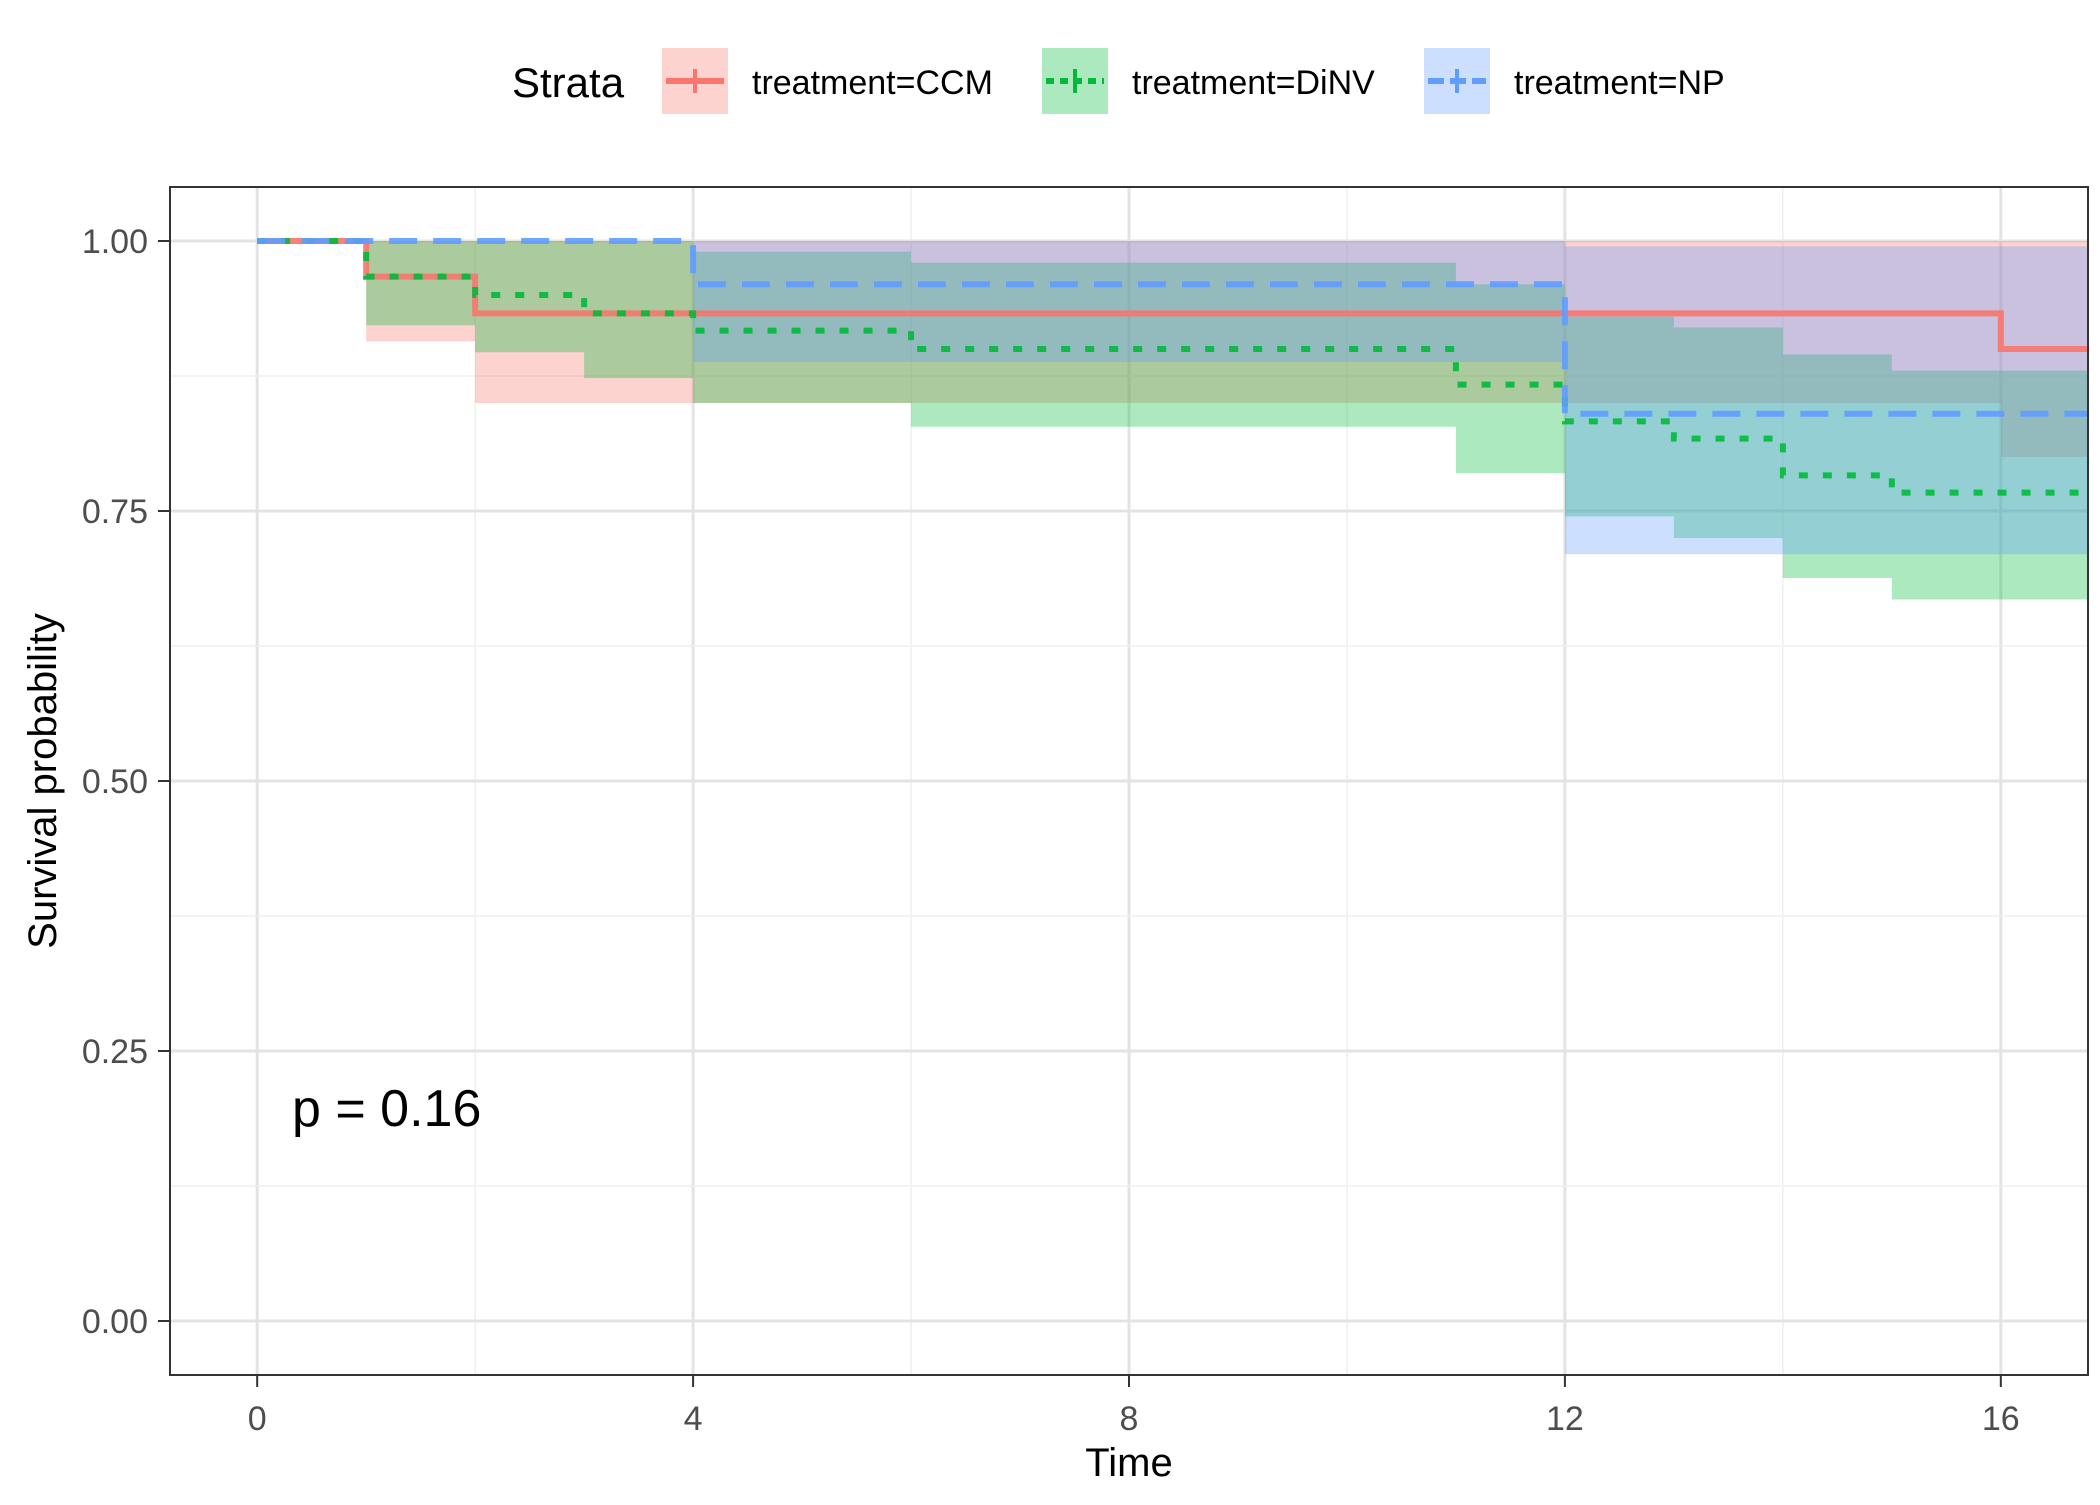  What do you see at coordinates (115, 1052) in the screenshot?
I see `y-tick-label: 0.25` at bounding box center [115, 1052].